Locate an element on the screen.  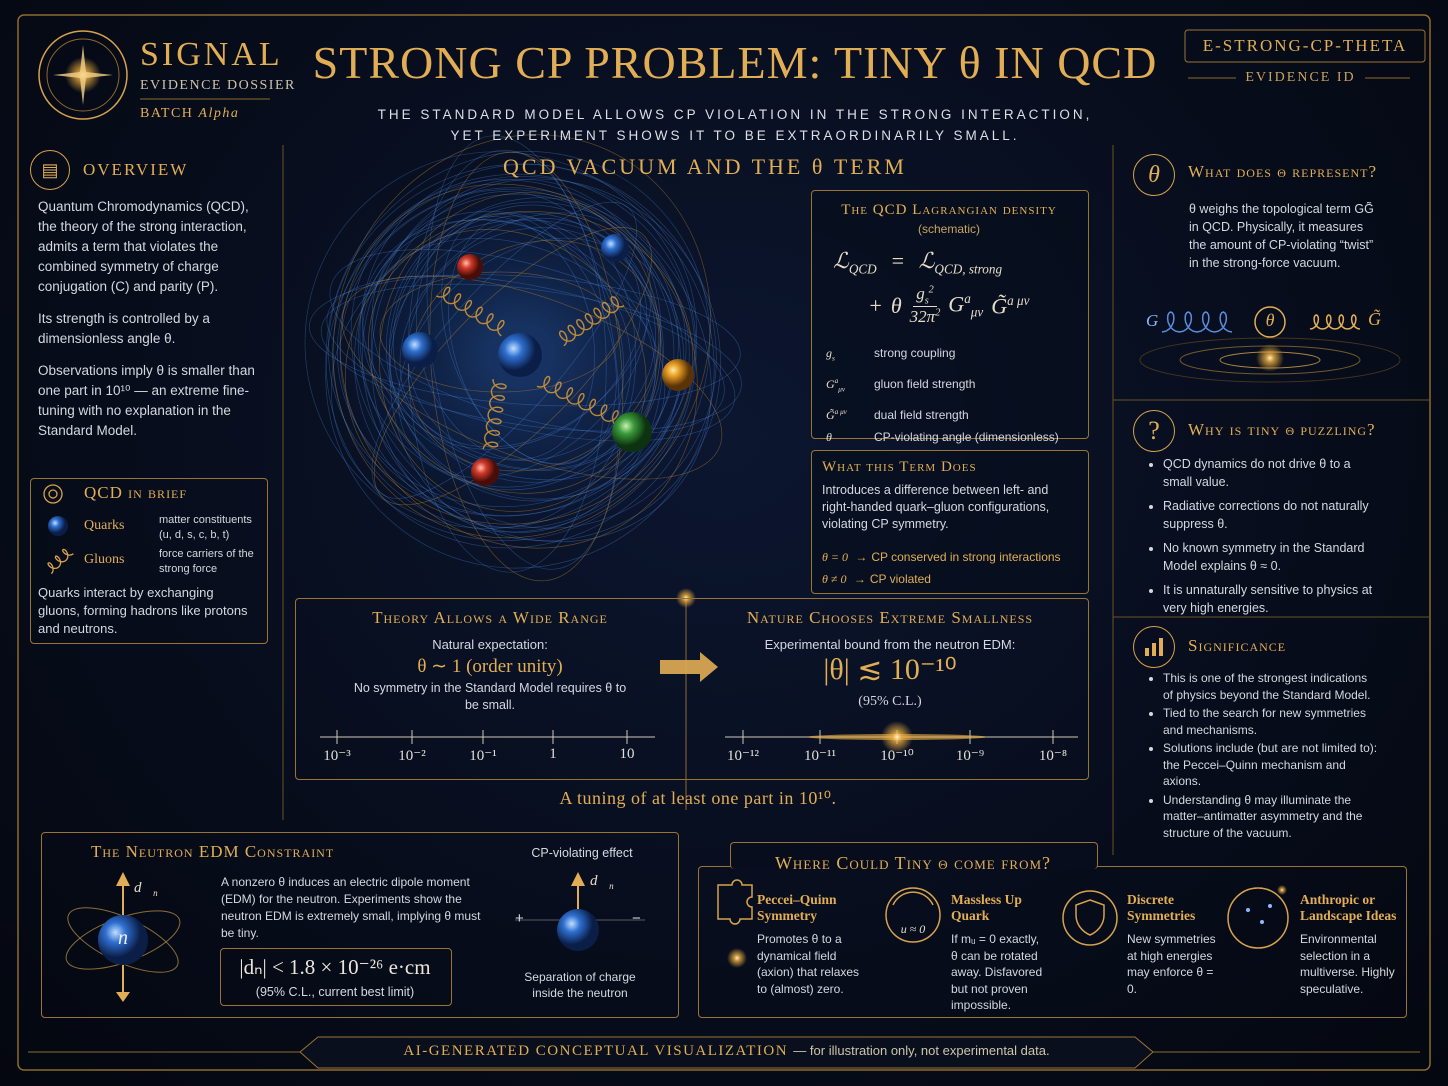
scale-tick-label: 10⁻¹ is located at coordinates (483, 756).